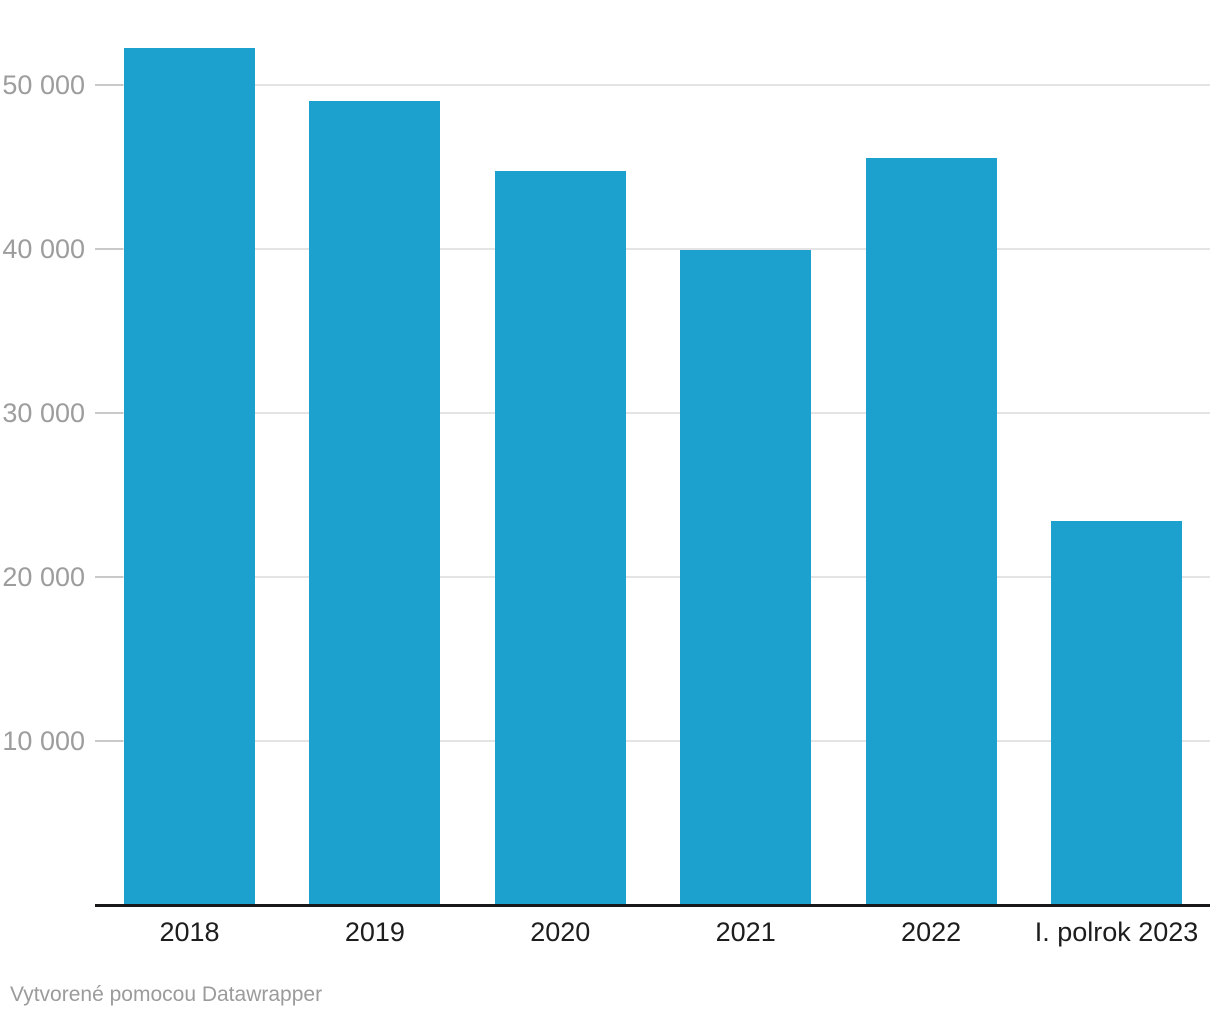 Image resolution: width=1220 pixels, height=1020 pixels. Describe the element at coordinates (931, 932) in the screenshot. I see `x-tick-label: 2022` at that location.